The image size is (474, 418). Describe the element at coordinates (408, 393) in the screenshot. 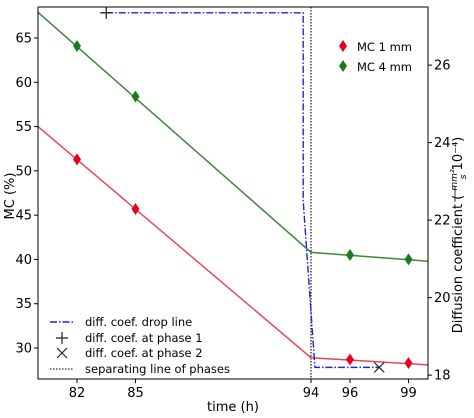

I see `x-tick-label-4: 99` at that location.